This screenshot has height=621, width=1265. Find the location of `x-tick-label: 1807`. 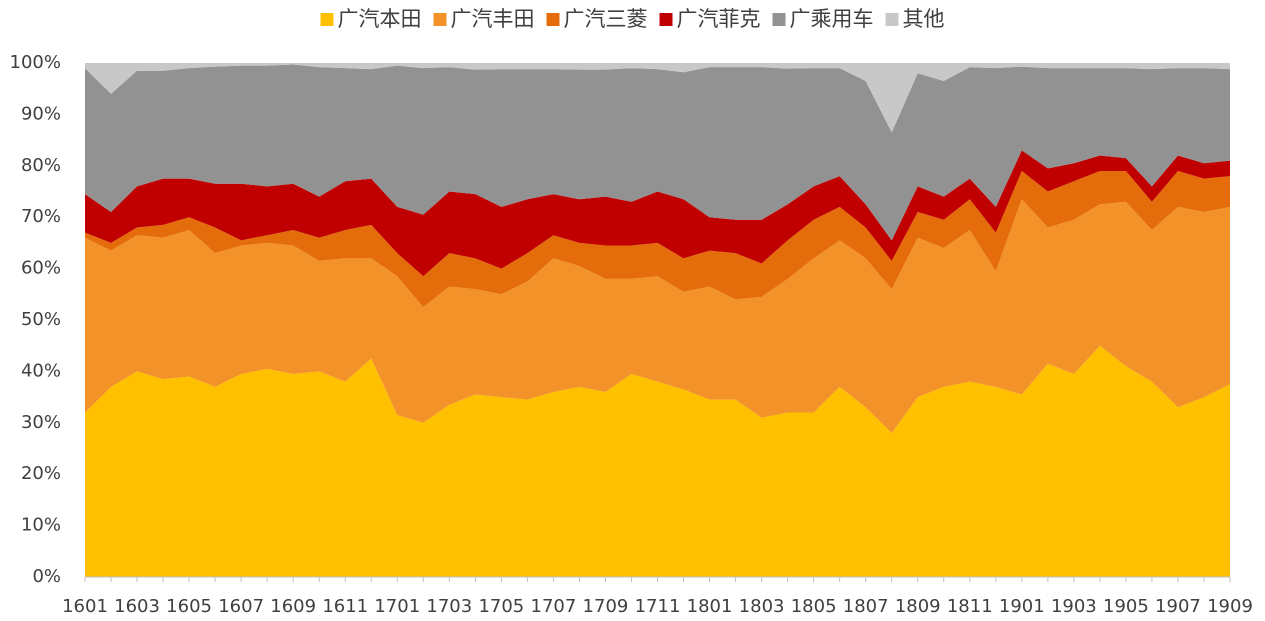

x-tick-label: 1807 is located at coordinates (866, 606).